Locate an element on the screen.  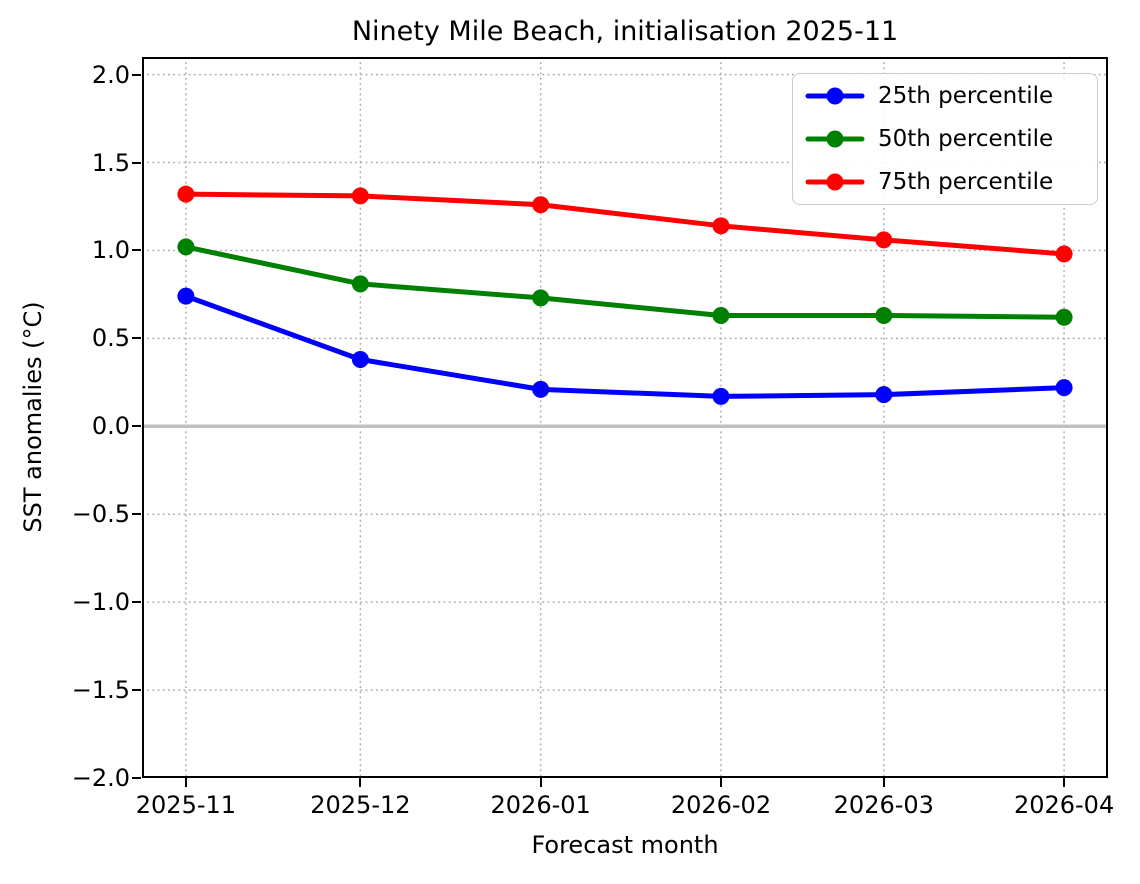
series-line-75th-percentile is located at coordinates (625, 224).